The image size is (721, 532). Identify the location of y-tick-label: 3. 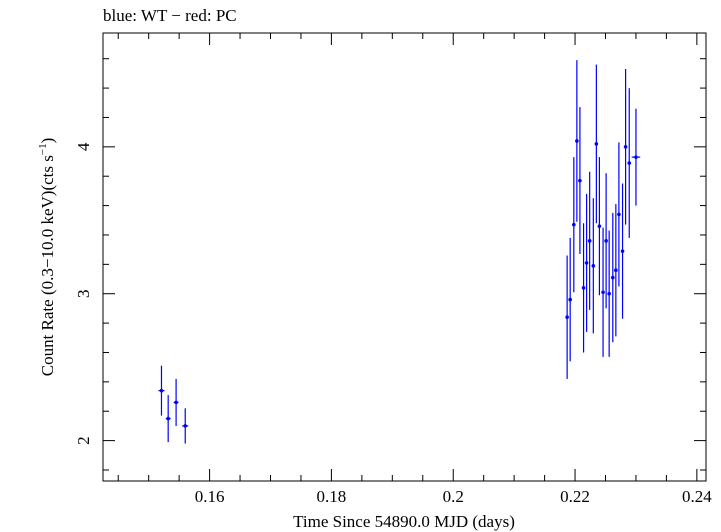
(83, 293).